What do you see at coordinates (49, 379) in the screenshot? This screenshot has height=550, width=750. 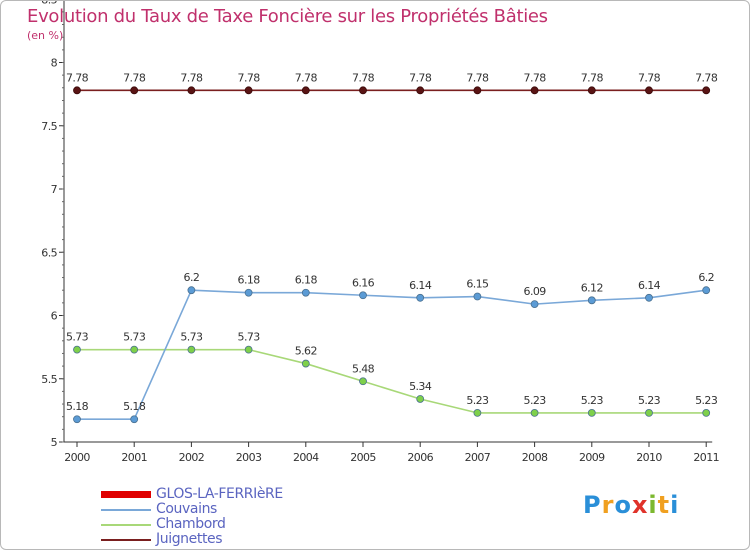 I see `y-tick-label: 5.5` at bounding box center [49, 379].